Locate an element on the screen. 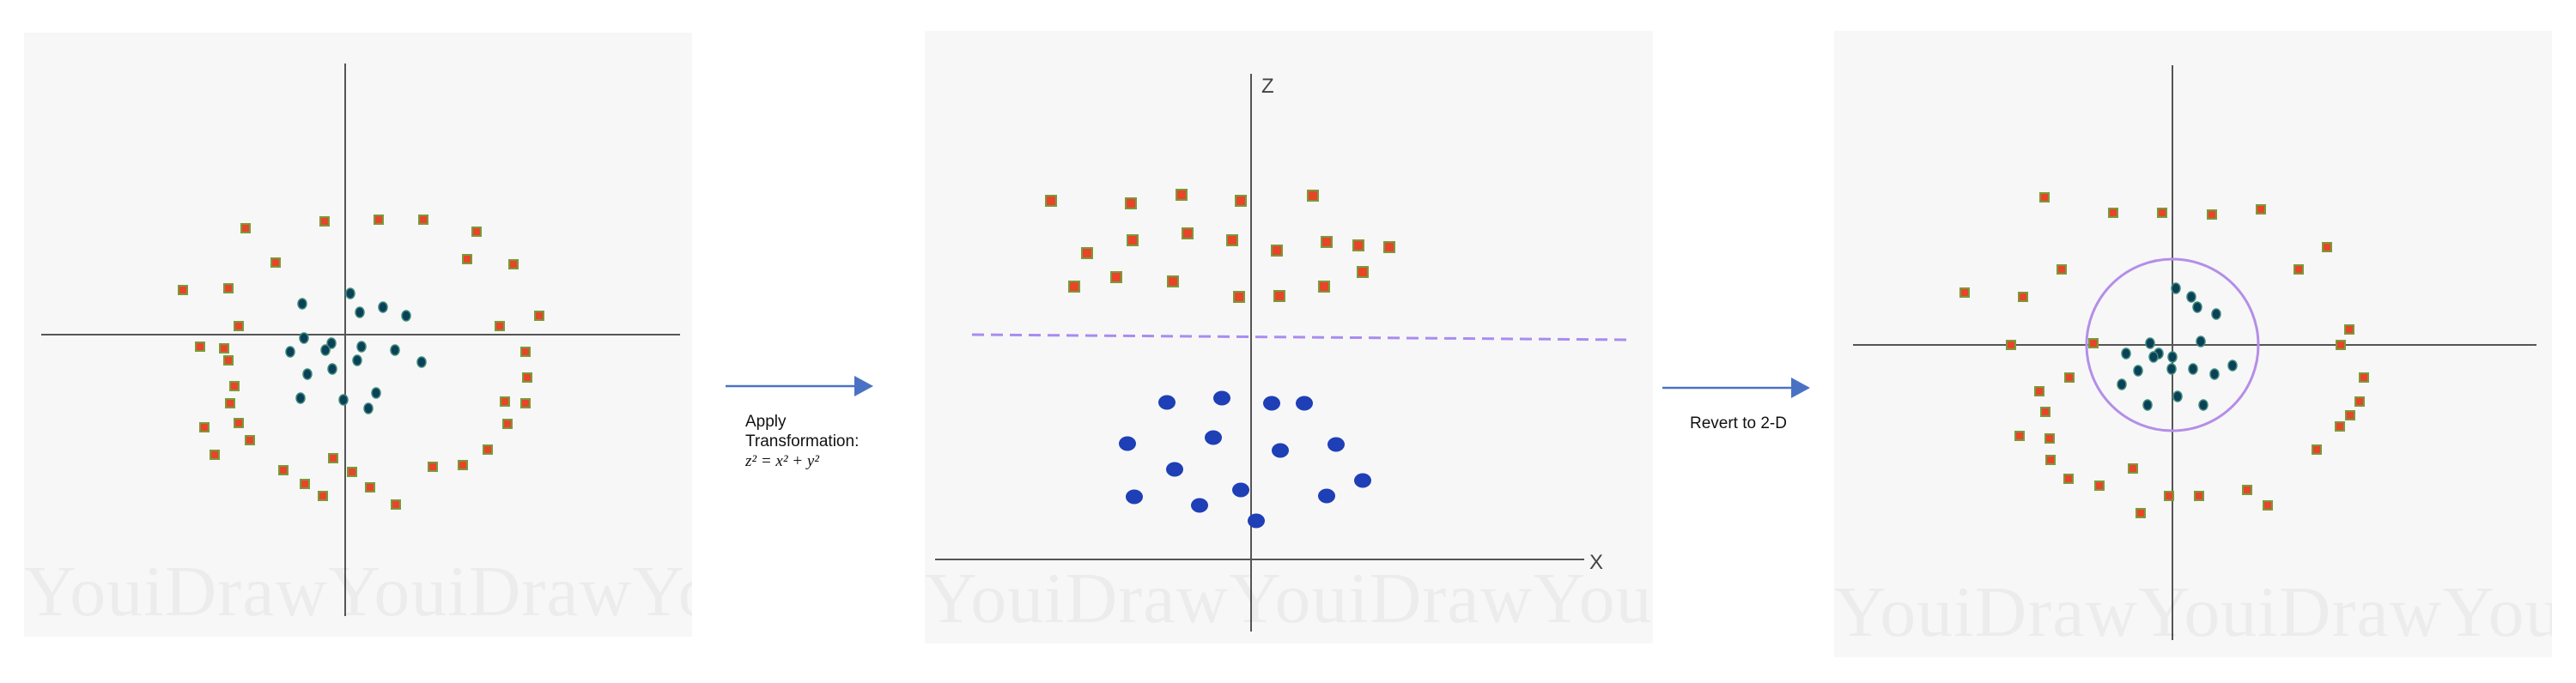 This screenshot has width=2576, height=683. revert-caption: Revert to 2-D is located at coordinates (1738, 423).